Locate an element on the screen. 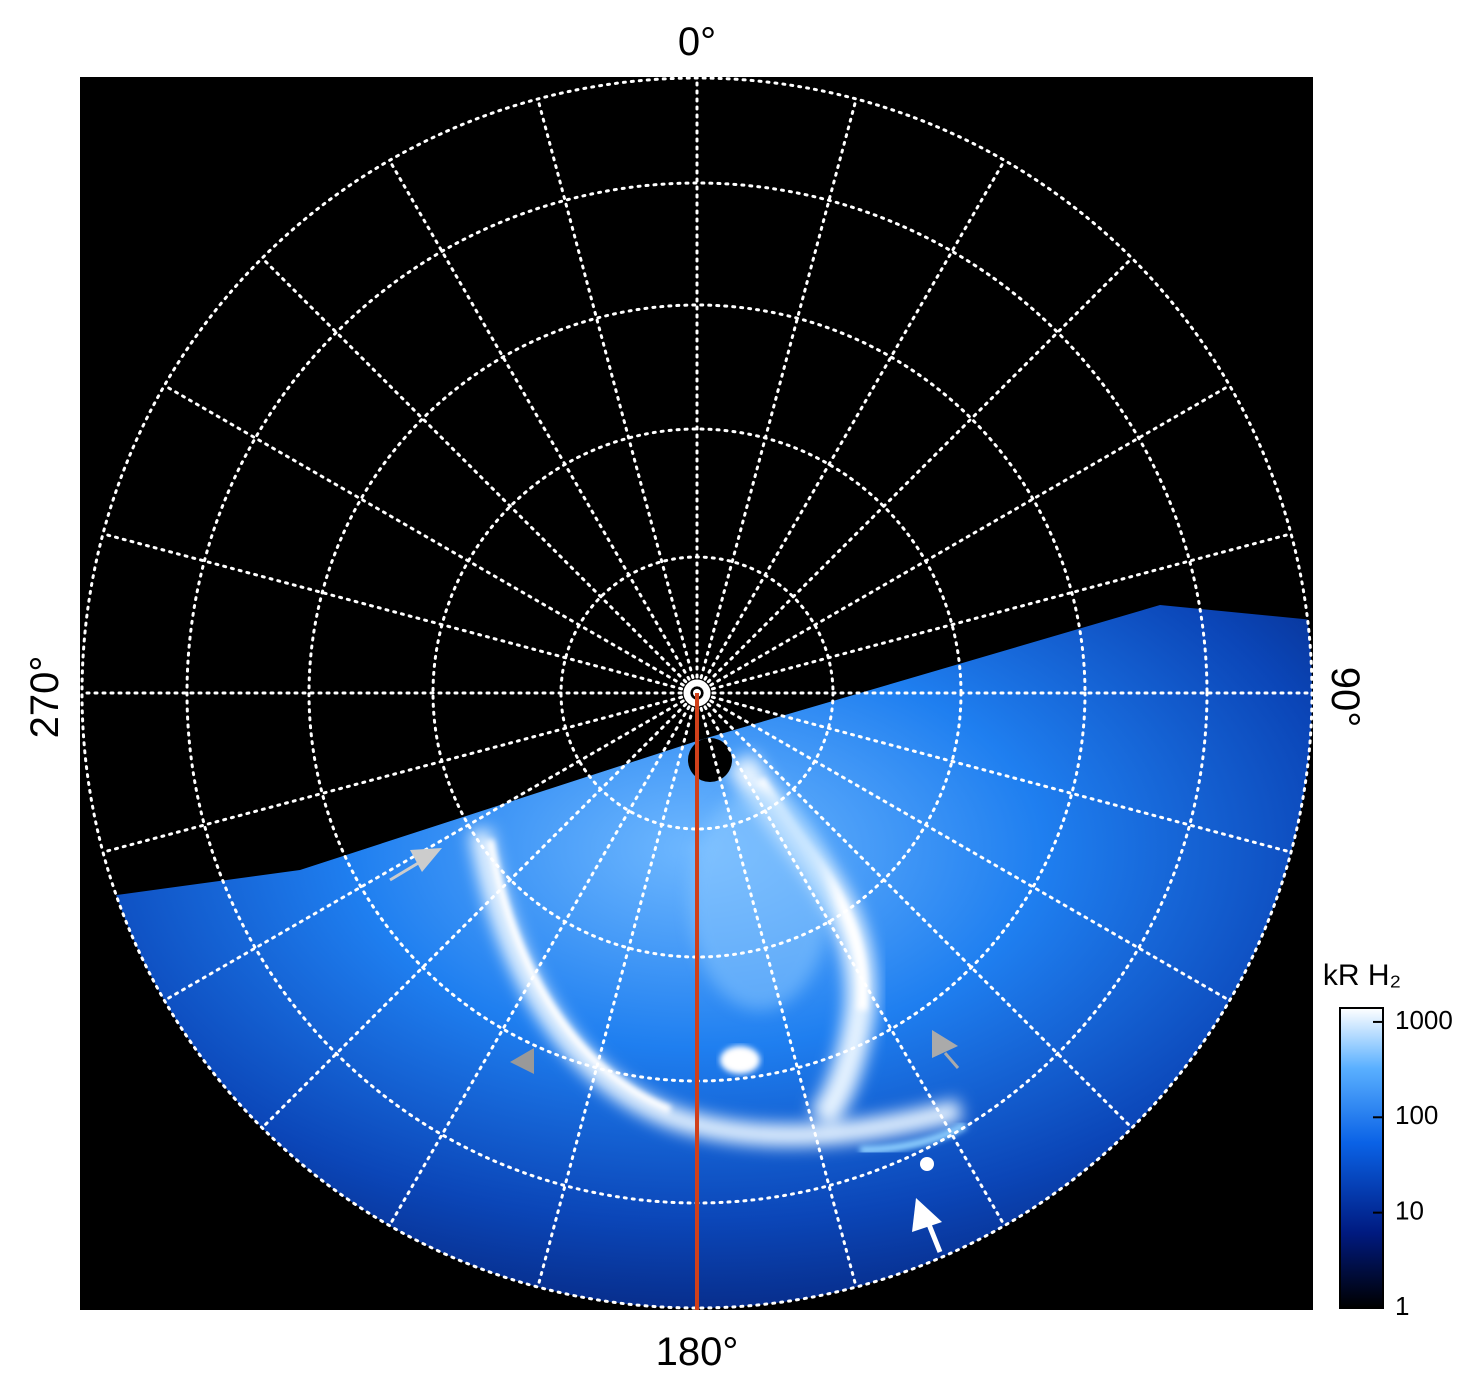  label-bottom: 180° is located at coordinates (697, 1352).